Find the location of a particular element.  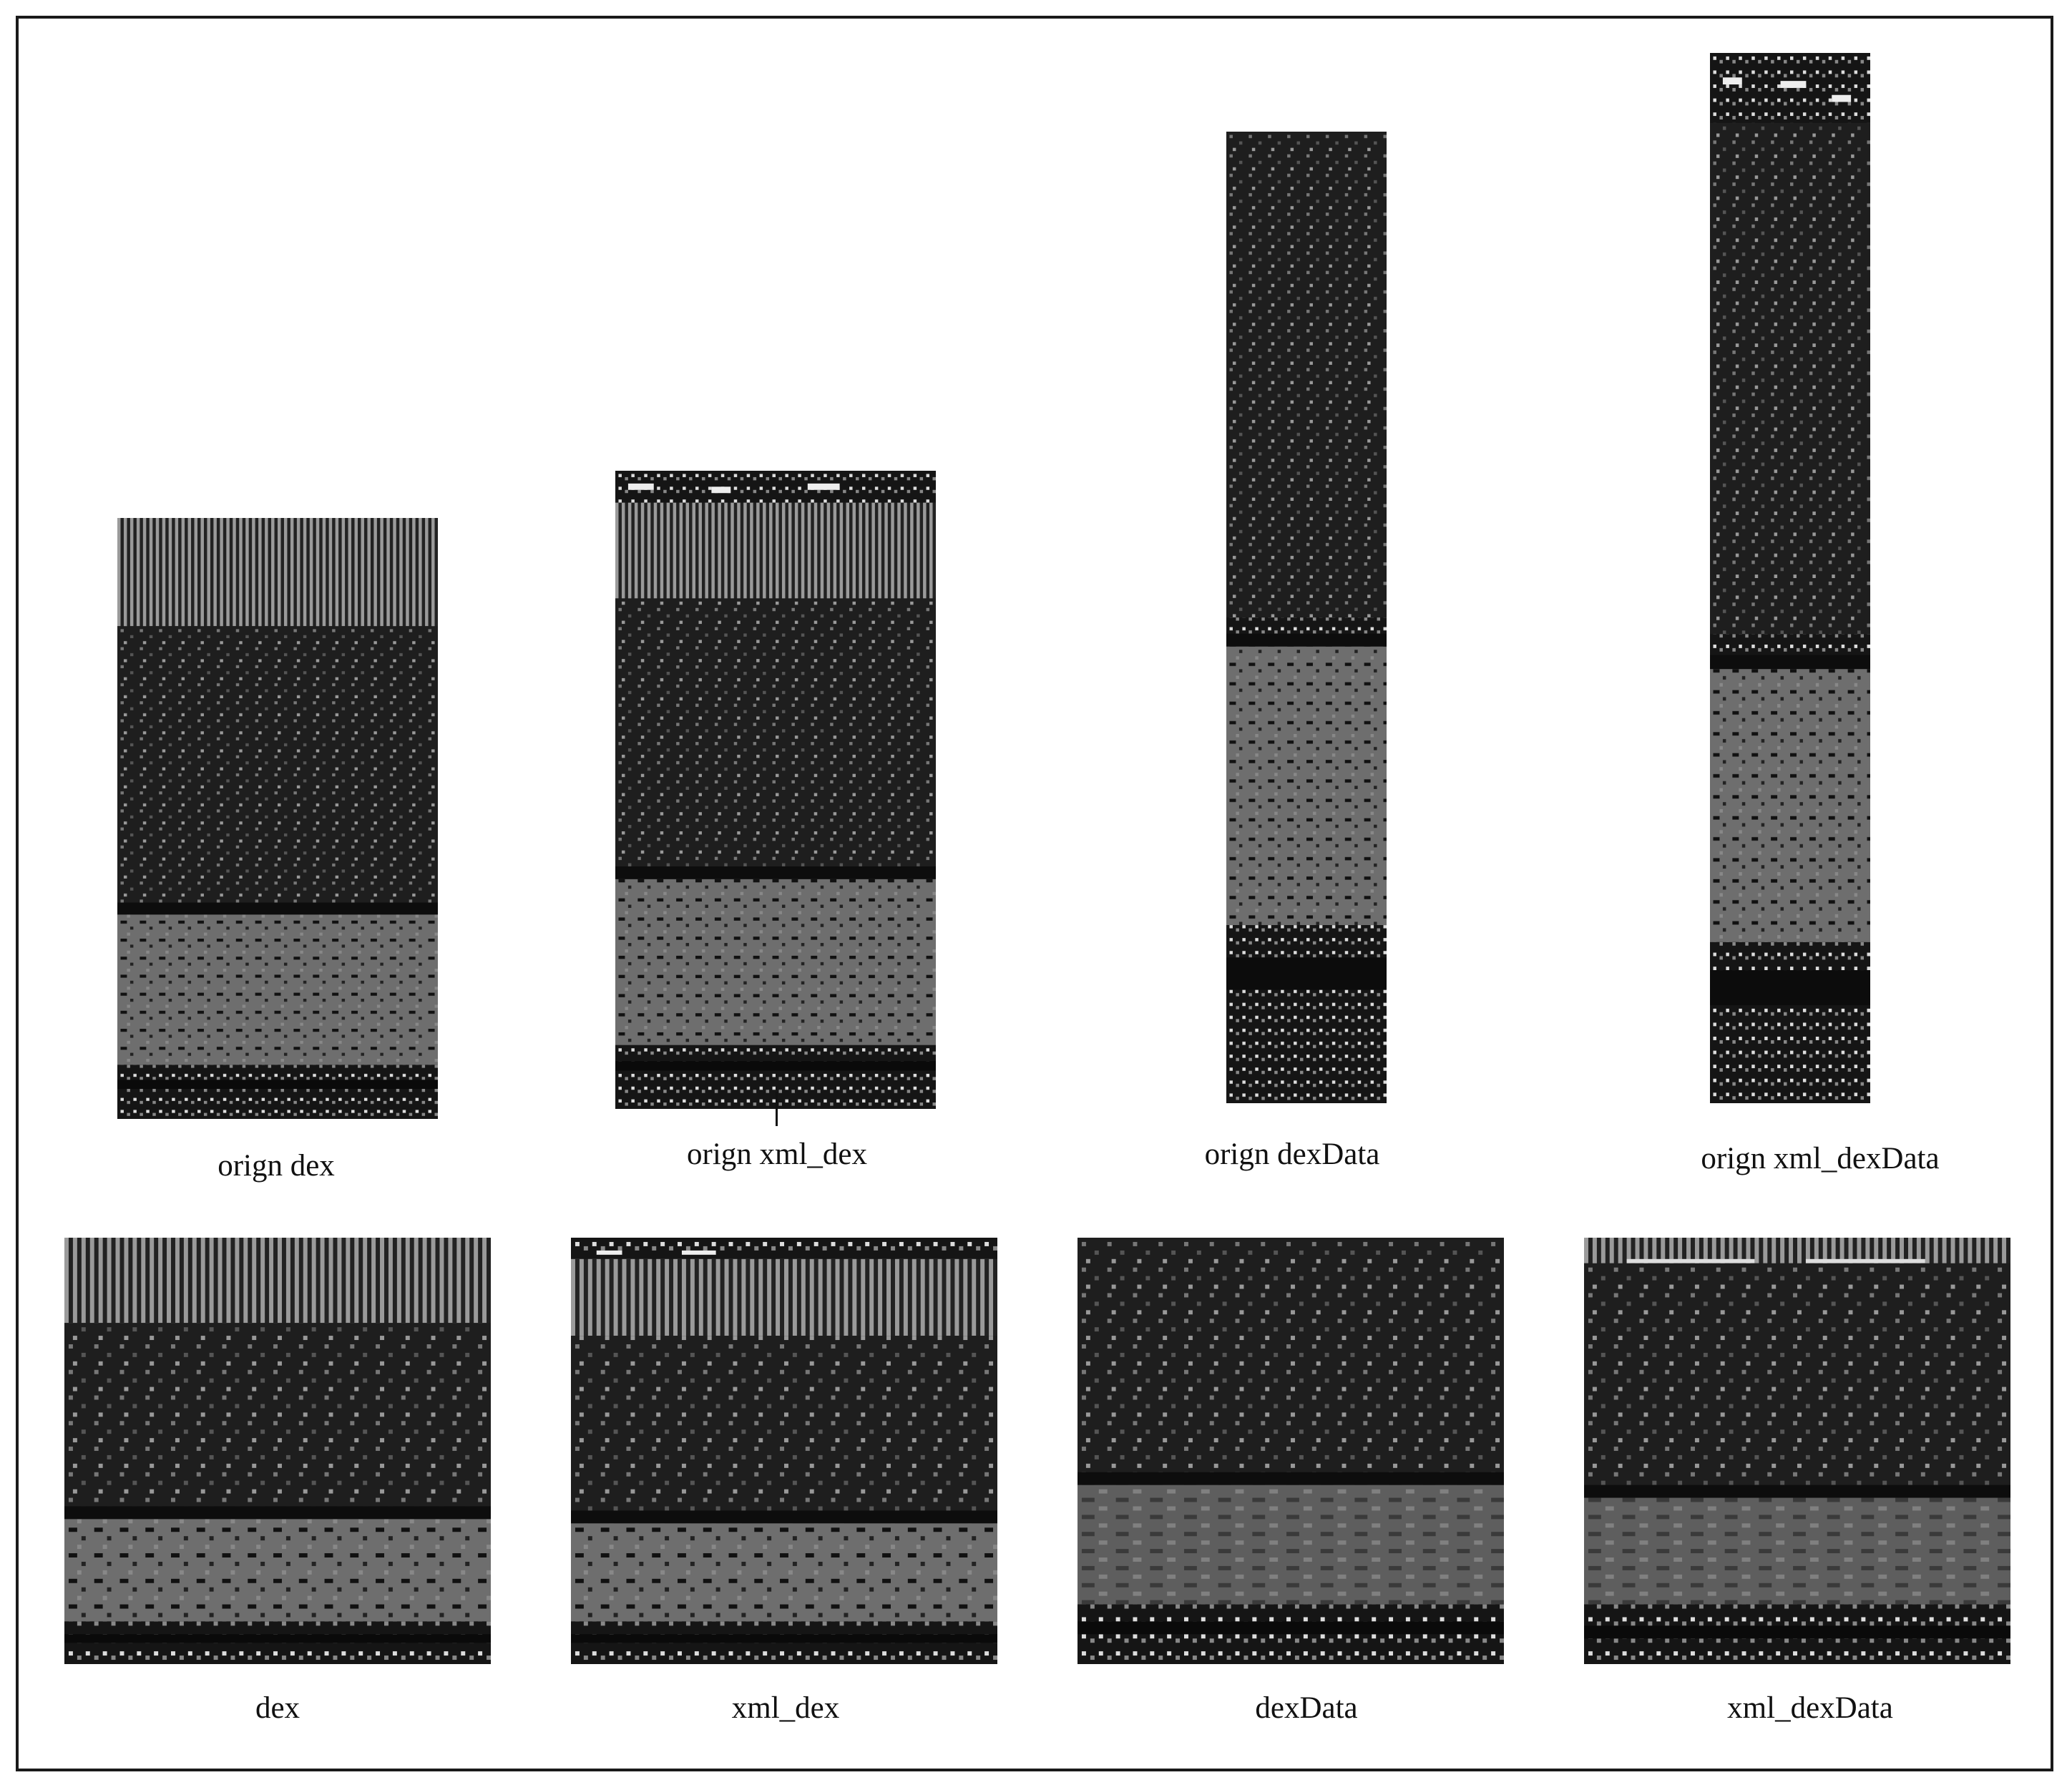

orign-dexData-image is located at coordinates (1306, 617).